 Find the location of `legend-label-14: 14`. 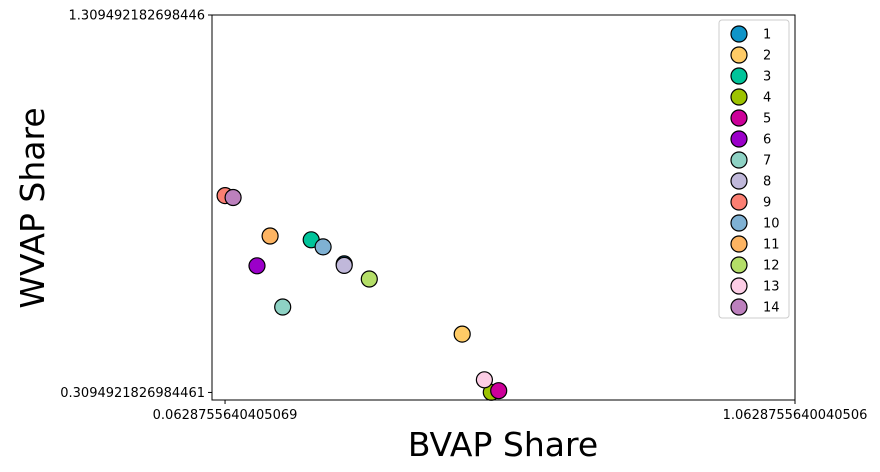

legend-label-14: 14 is located at coordinates (771, 308).